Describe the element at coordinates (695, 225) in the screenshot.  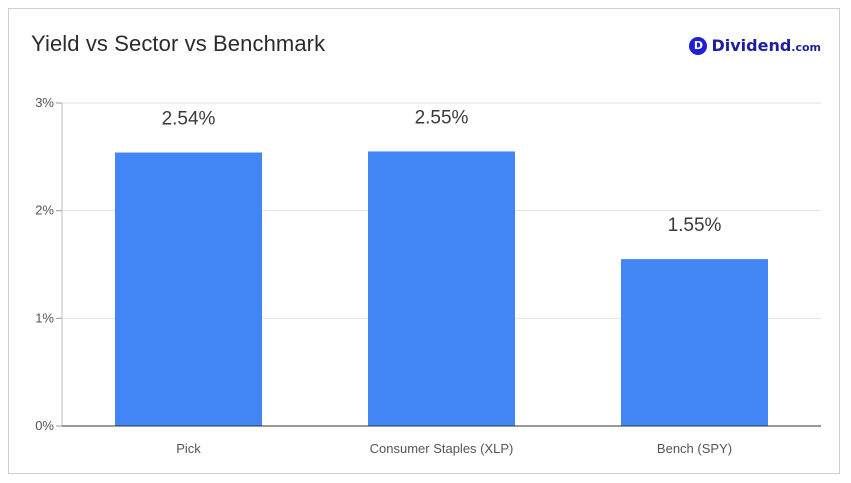
I see `data-label: 1.55%` at that location.